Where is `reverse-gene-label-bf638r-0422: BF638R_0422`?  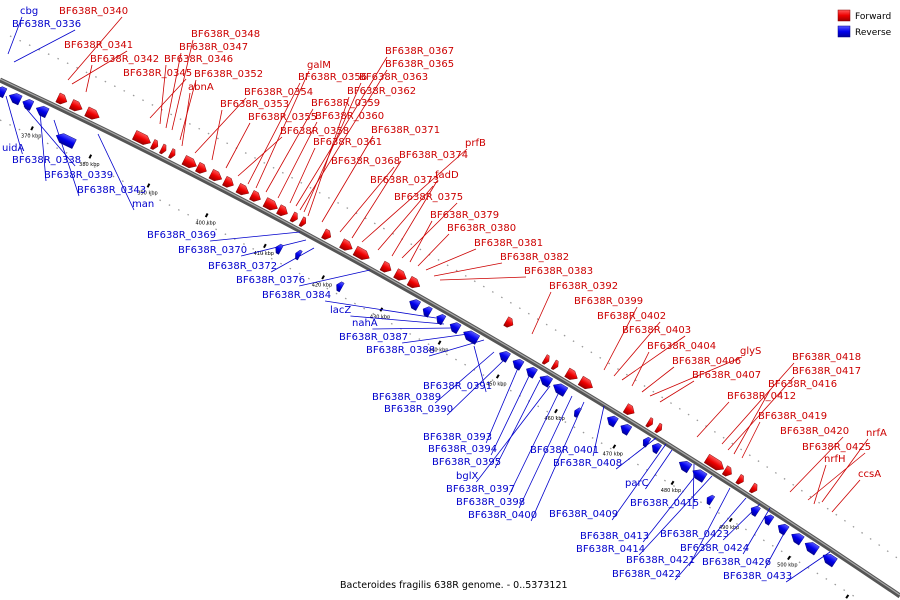 reverse-gene-label-bf638r-0422: BF638R_0422 is located at coordinates (646, 574).